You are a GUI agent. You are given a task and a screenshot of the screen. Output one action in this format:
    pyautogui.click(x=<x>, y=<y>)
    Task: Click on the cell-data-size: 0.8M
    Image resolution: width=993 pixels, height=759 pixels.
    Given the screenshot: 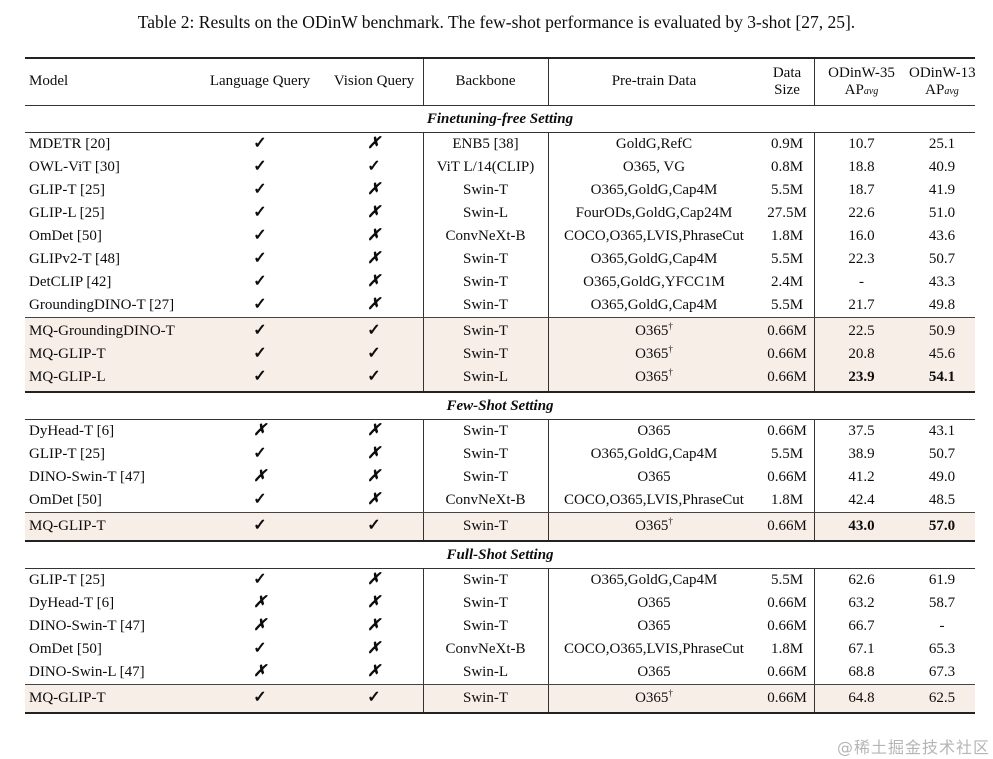 What is the action you would take?
    pyautogui.click(x=787, y=166)
    